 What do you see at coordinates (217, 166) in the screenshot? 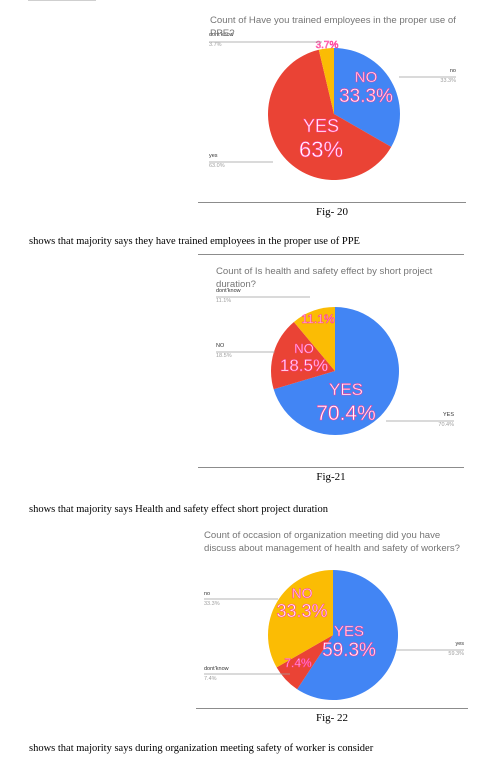
I see `callout-percent: 63.0%` at bounding box center [217, 166].